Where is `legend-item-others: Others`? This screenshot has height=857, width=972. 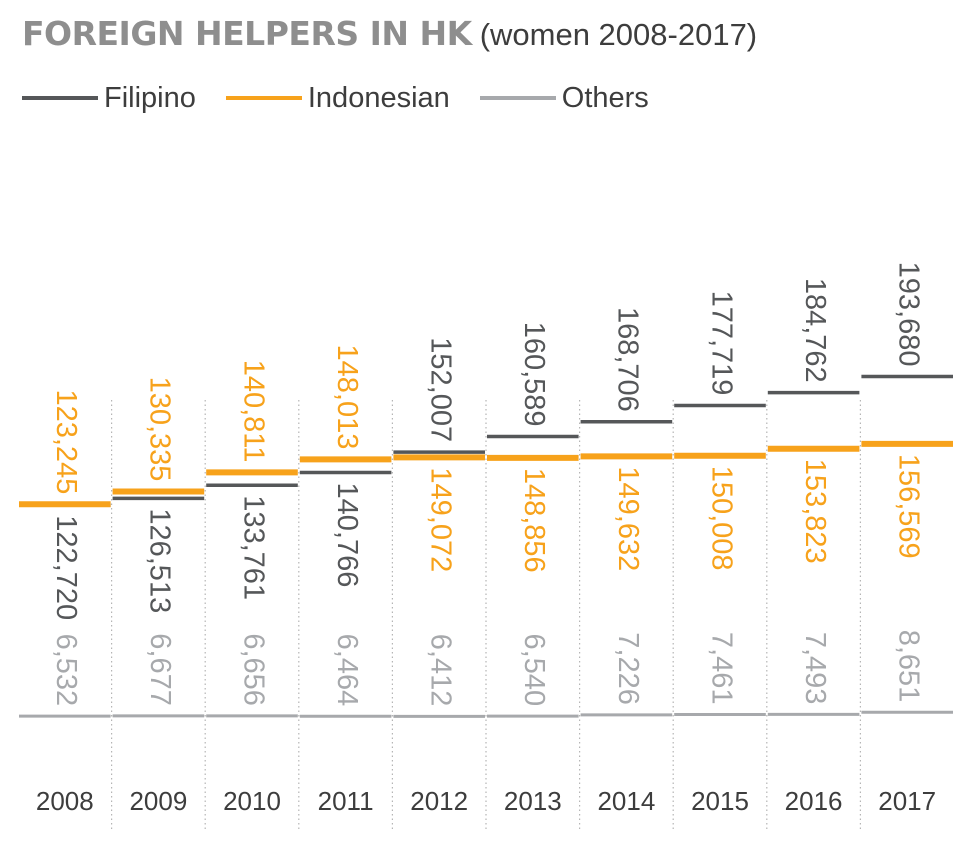 legend-item-others: Others is located at coordinates (564, 98).